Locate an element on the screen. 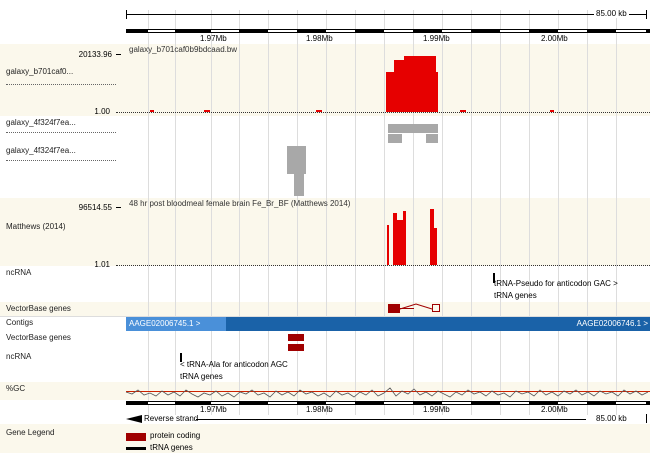 Image resolution: width=650 pixels, height=453 pixels. contig-right: AAGE02006746.1 > is located at coordinates (438, 324).